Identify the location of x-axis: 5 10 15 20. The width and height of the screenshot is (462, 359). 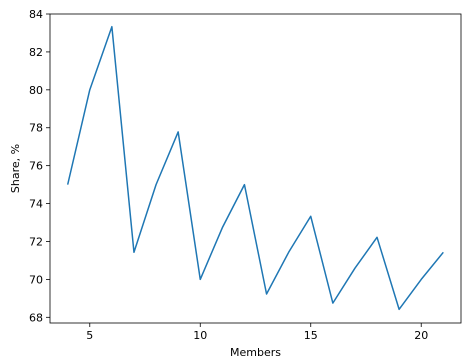
(257, 332).